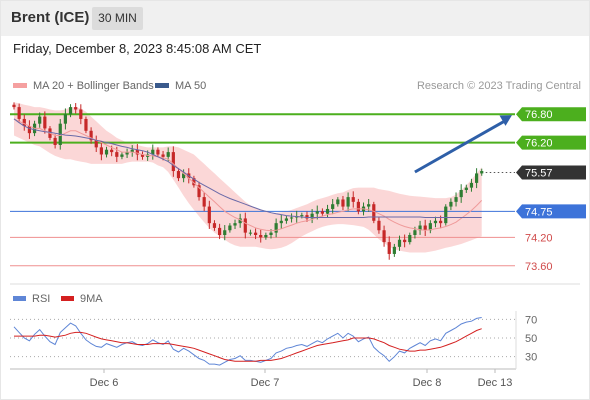  What do you see at coordinates (20, 85) in the screenshot?
I see `ma20-swatch-icon` at bounding box center [20, 85].